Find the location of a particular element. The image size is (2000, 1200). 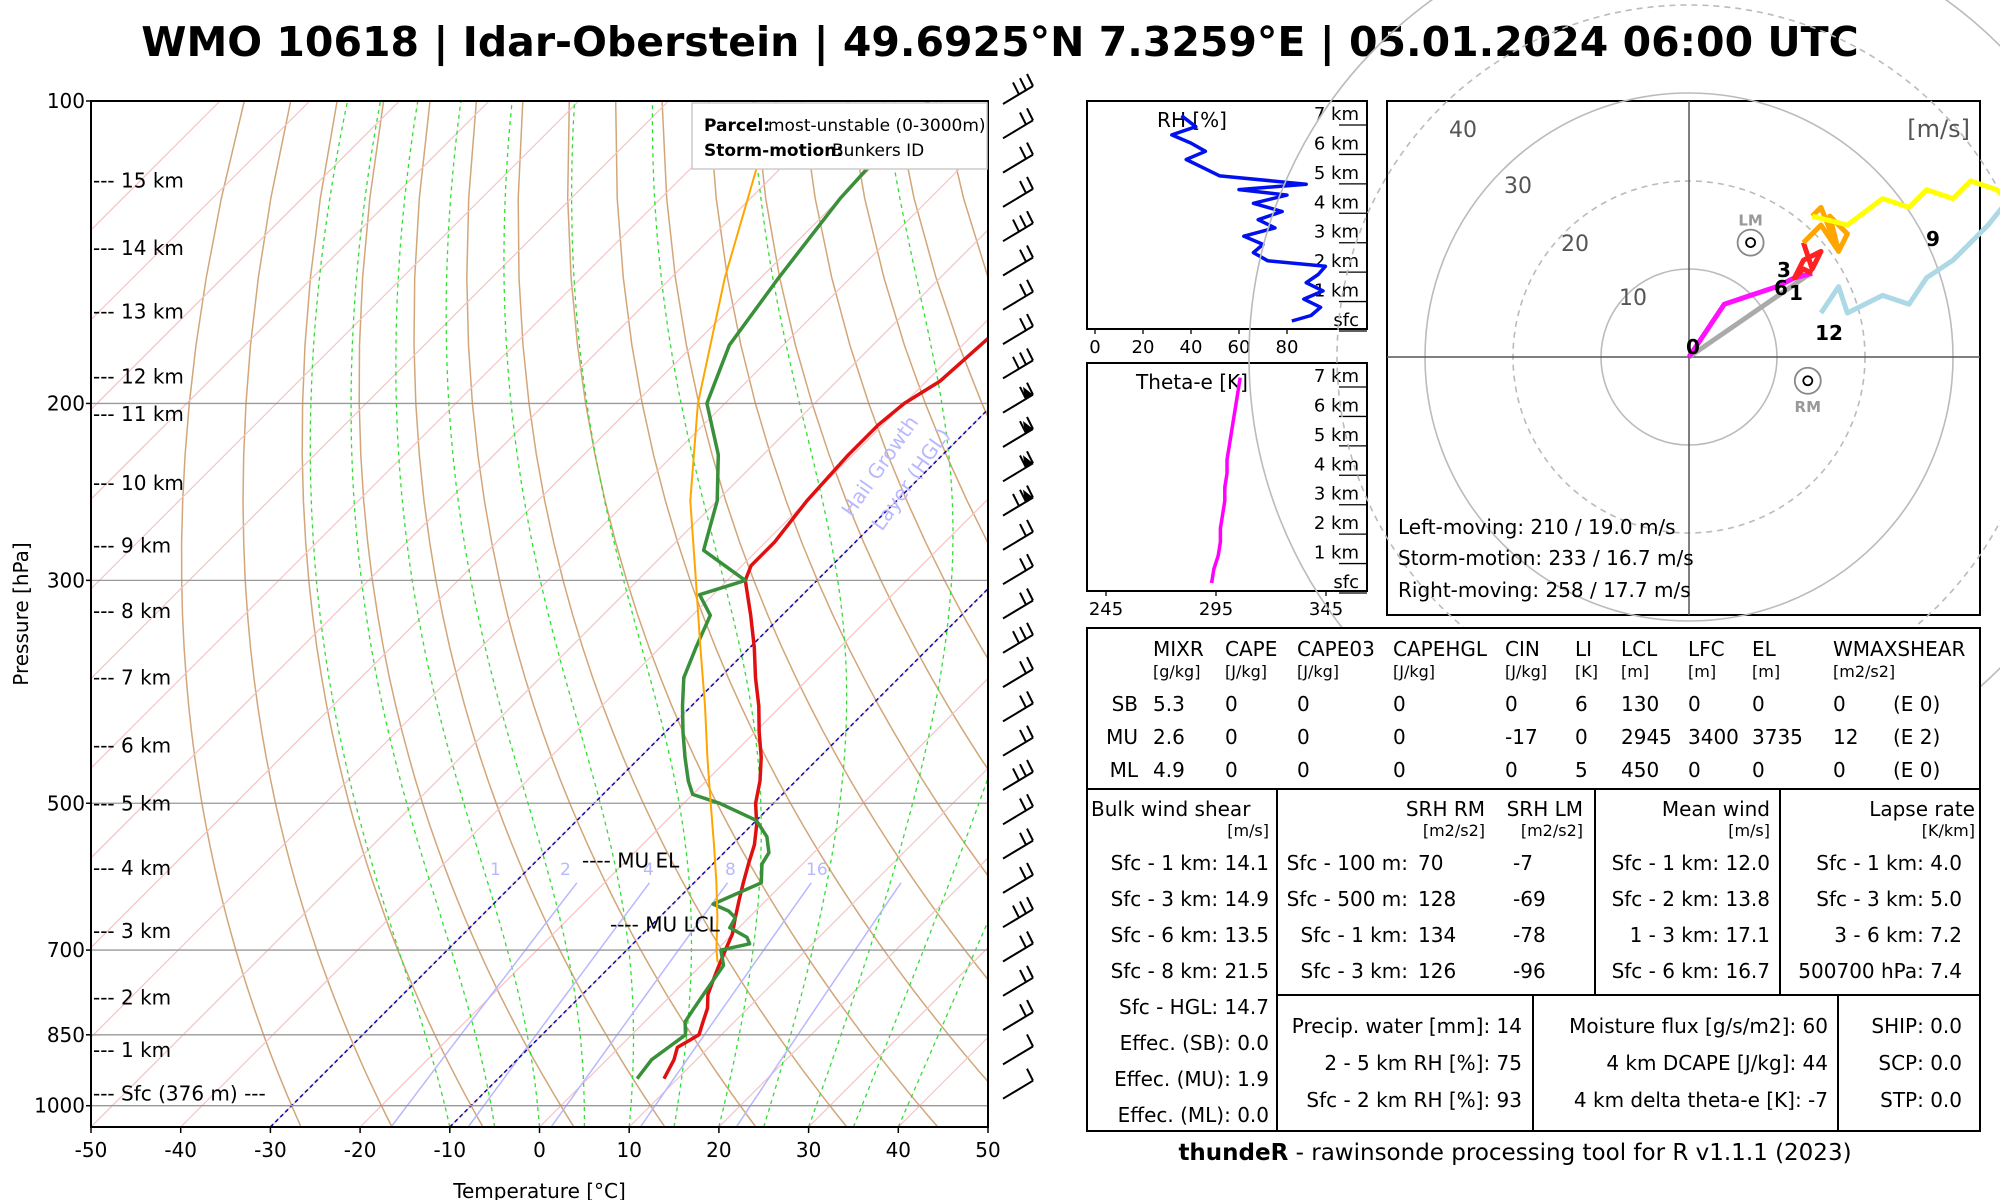

hodograph-segment is located at coordinates (1808, 261).